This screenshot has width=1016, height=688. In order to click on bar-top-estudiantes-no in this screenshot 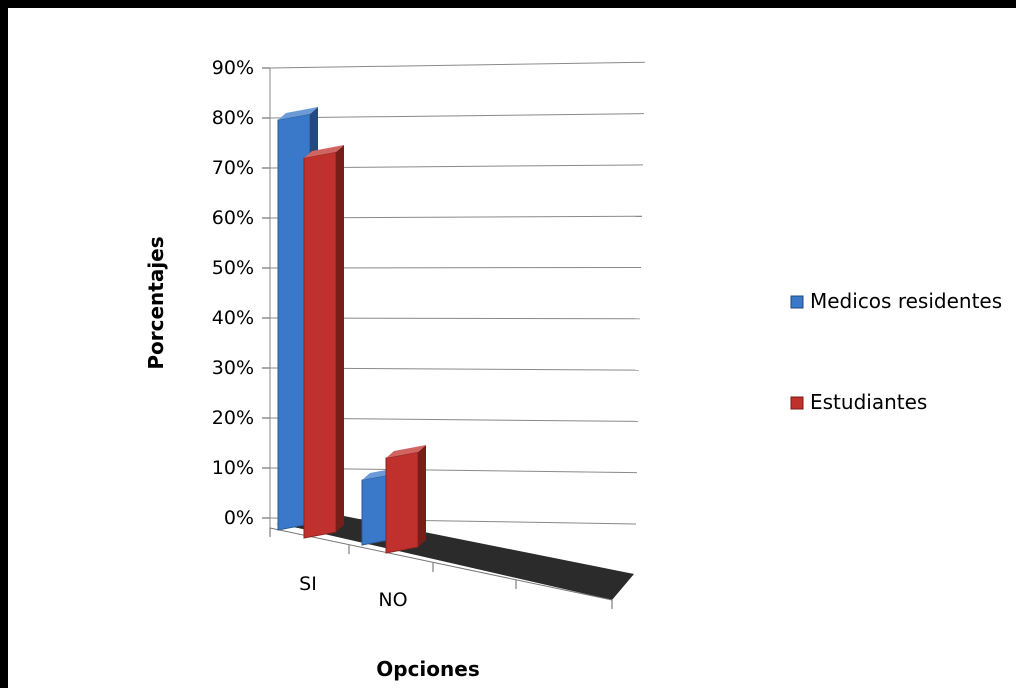, I will do `click(406, 451)`.